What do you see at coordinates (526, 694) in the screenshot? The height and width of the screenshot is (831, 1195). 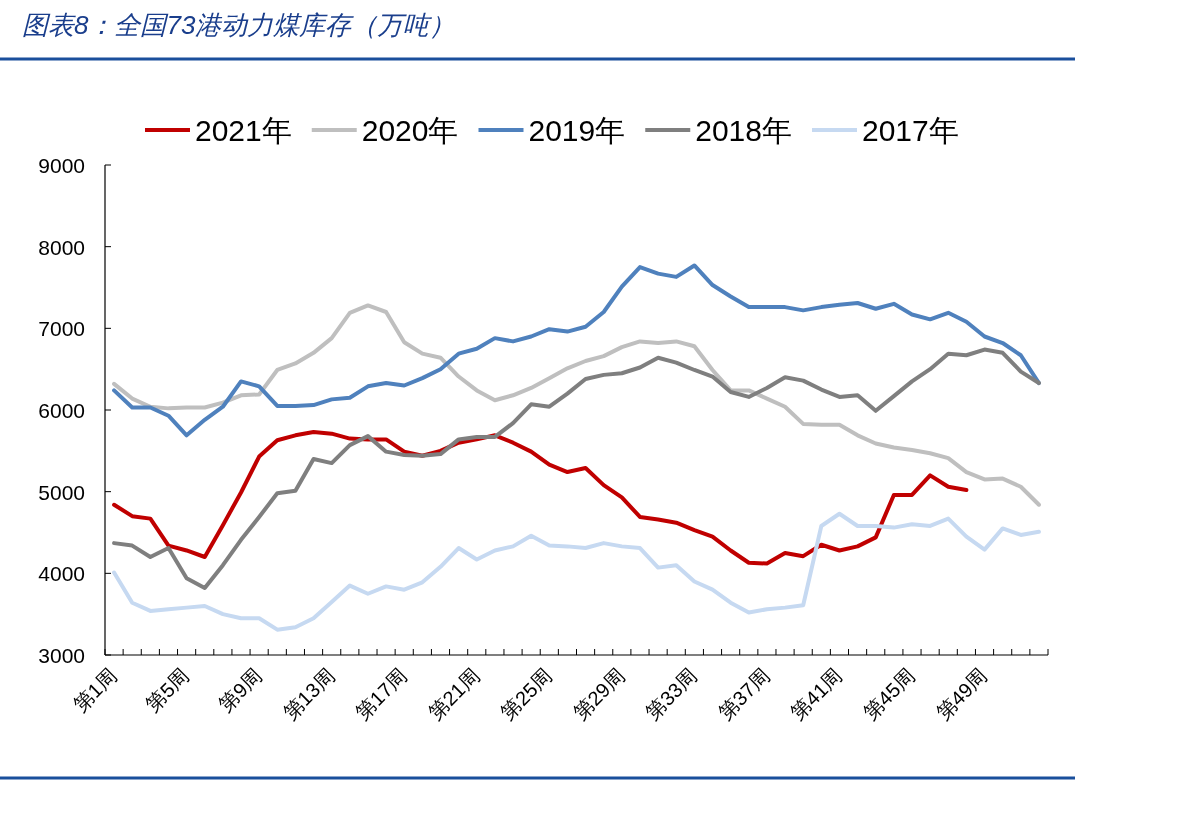 I see `x-tick-label: 第25周` at bounding box center [526, 694].